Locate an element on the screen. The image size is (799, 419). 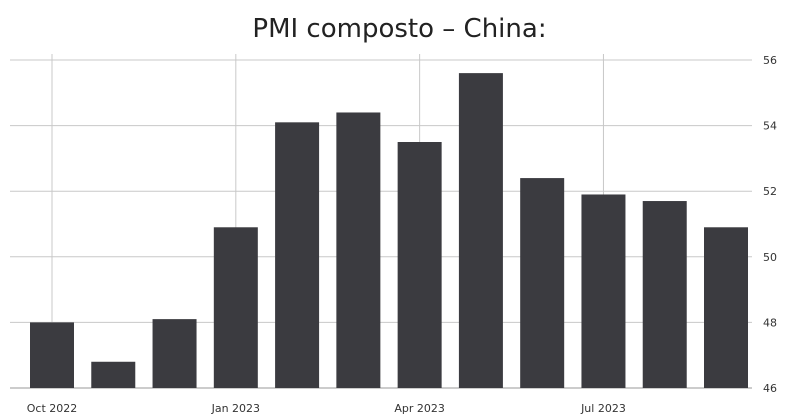
y-tick-label: 46 is located at coordinates (770, 388).